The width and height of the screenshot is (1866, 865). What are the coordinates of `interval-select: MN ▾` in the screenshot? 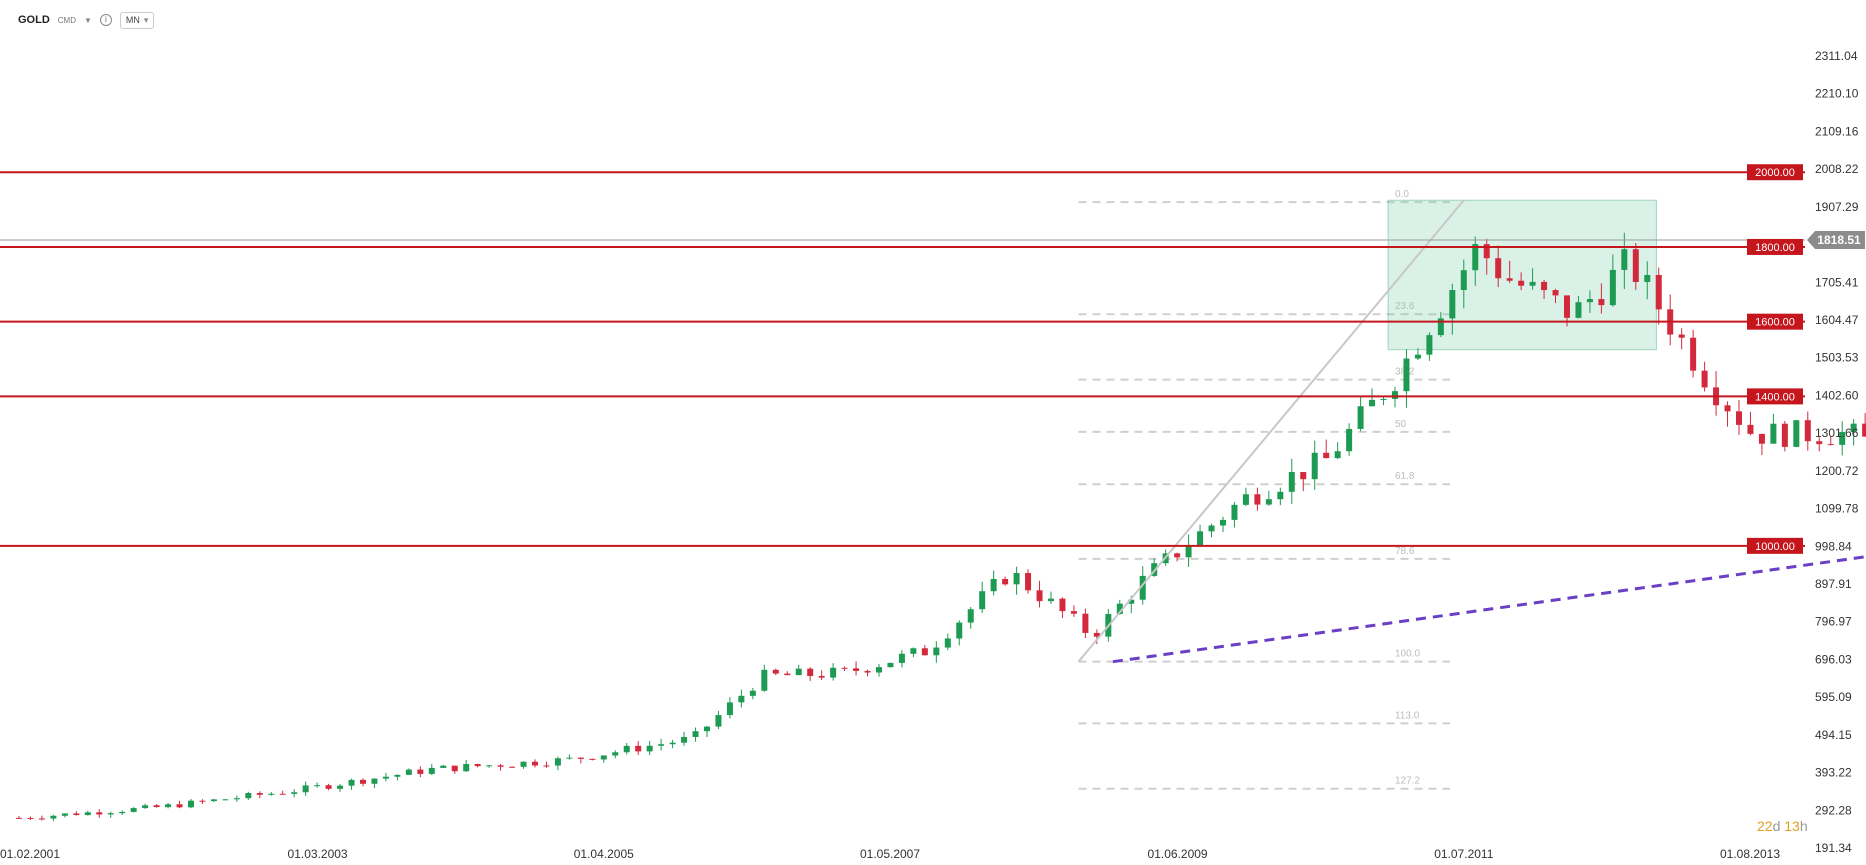 It's located at (137, 20).